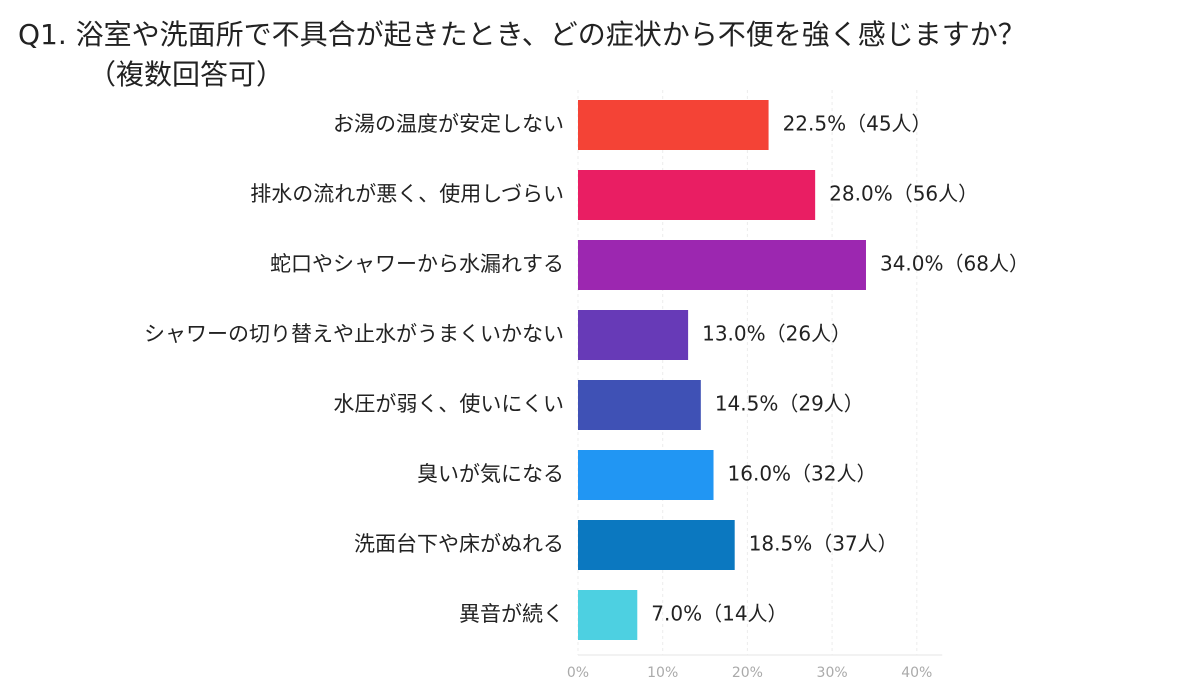 The image size is (1200, 698). Describe the element at coordinates (459, 544) in the screenshot. I see `category-label: 洗面台下や床がぬれる` at that location.